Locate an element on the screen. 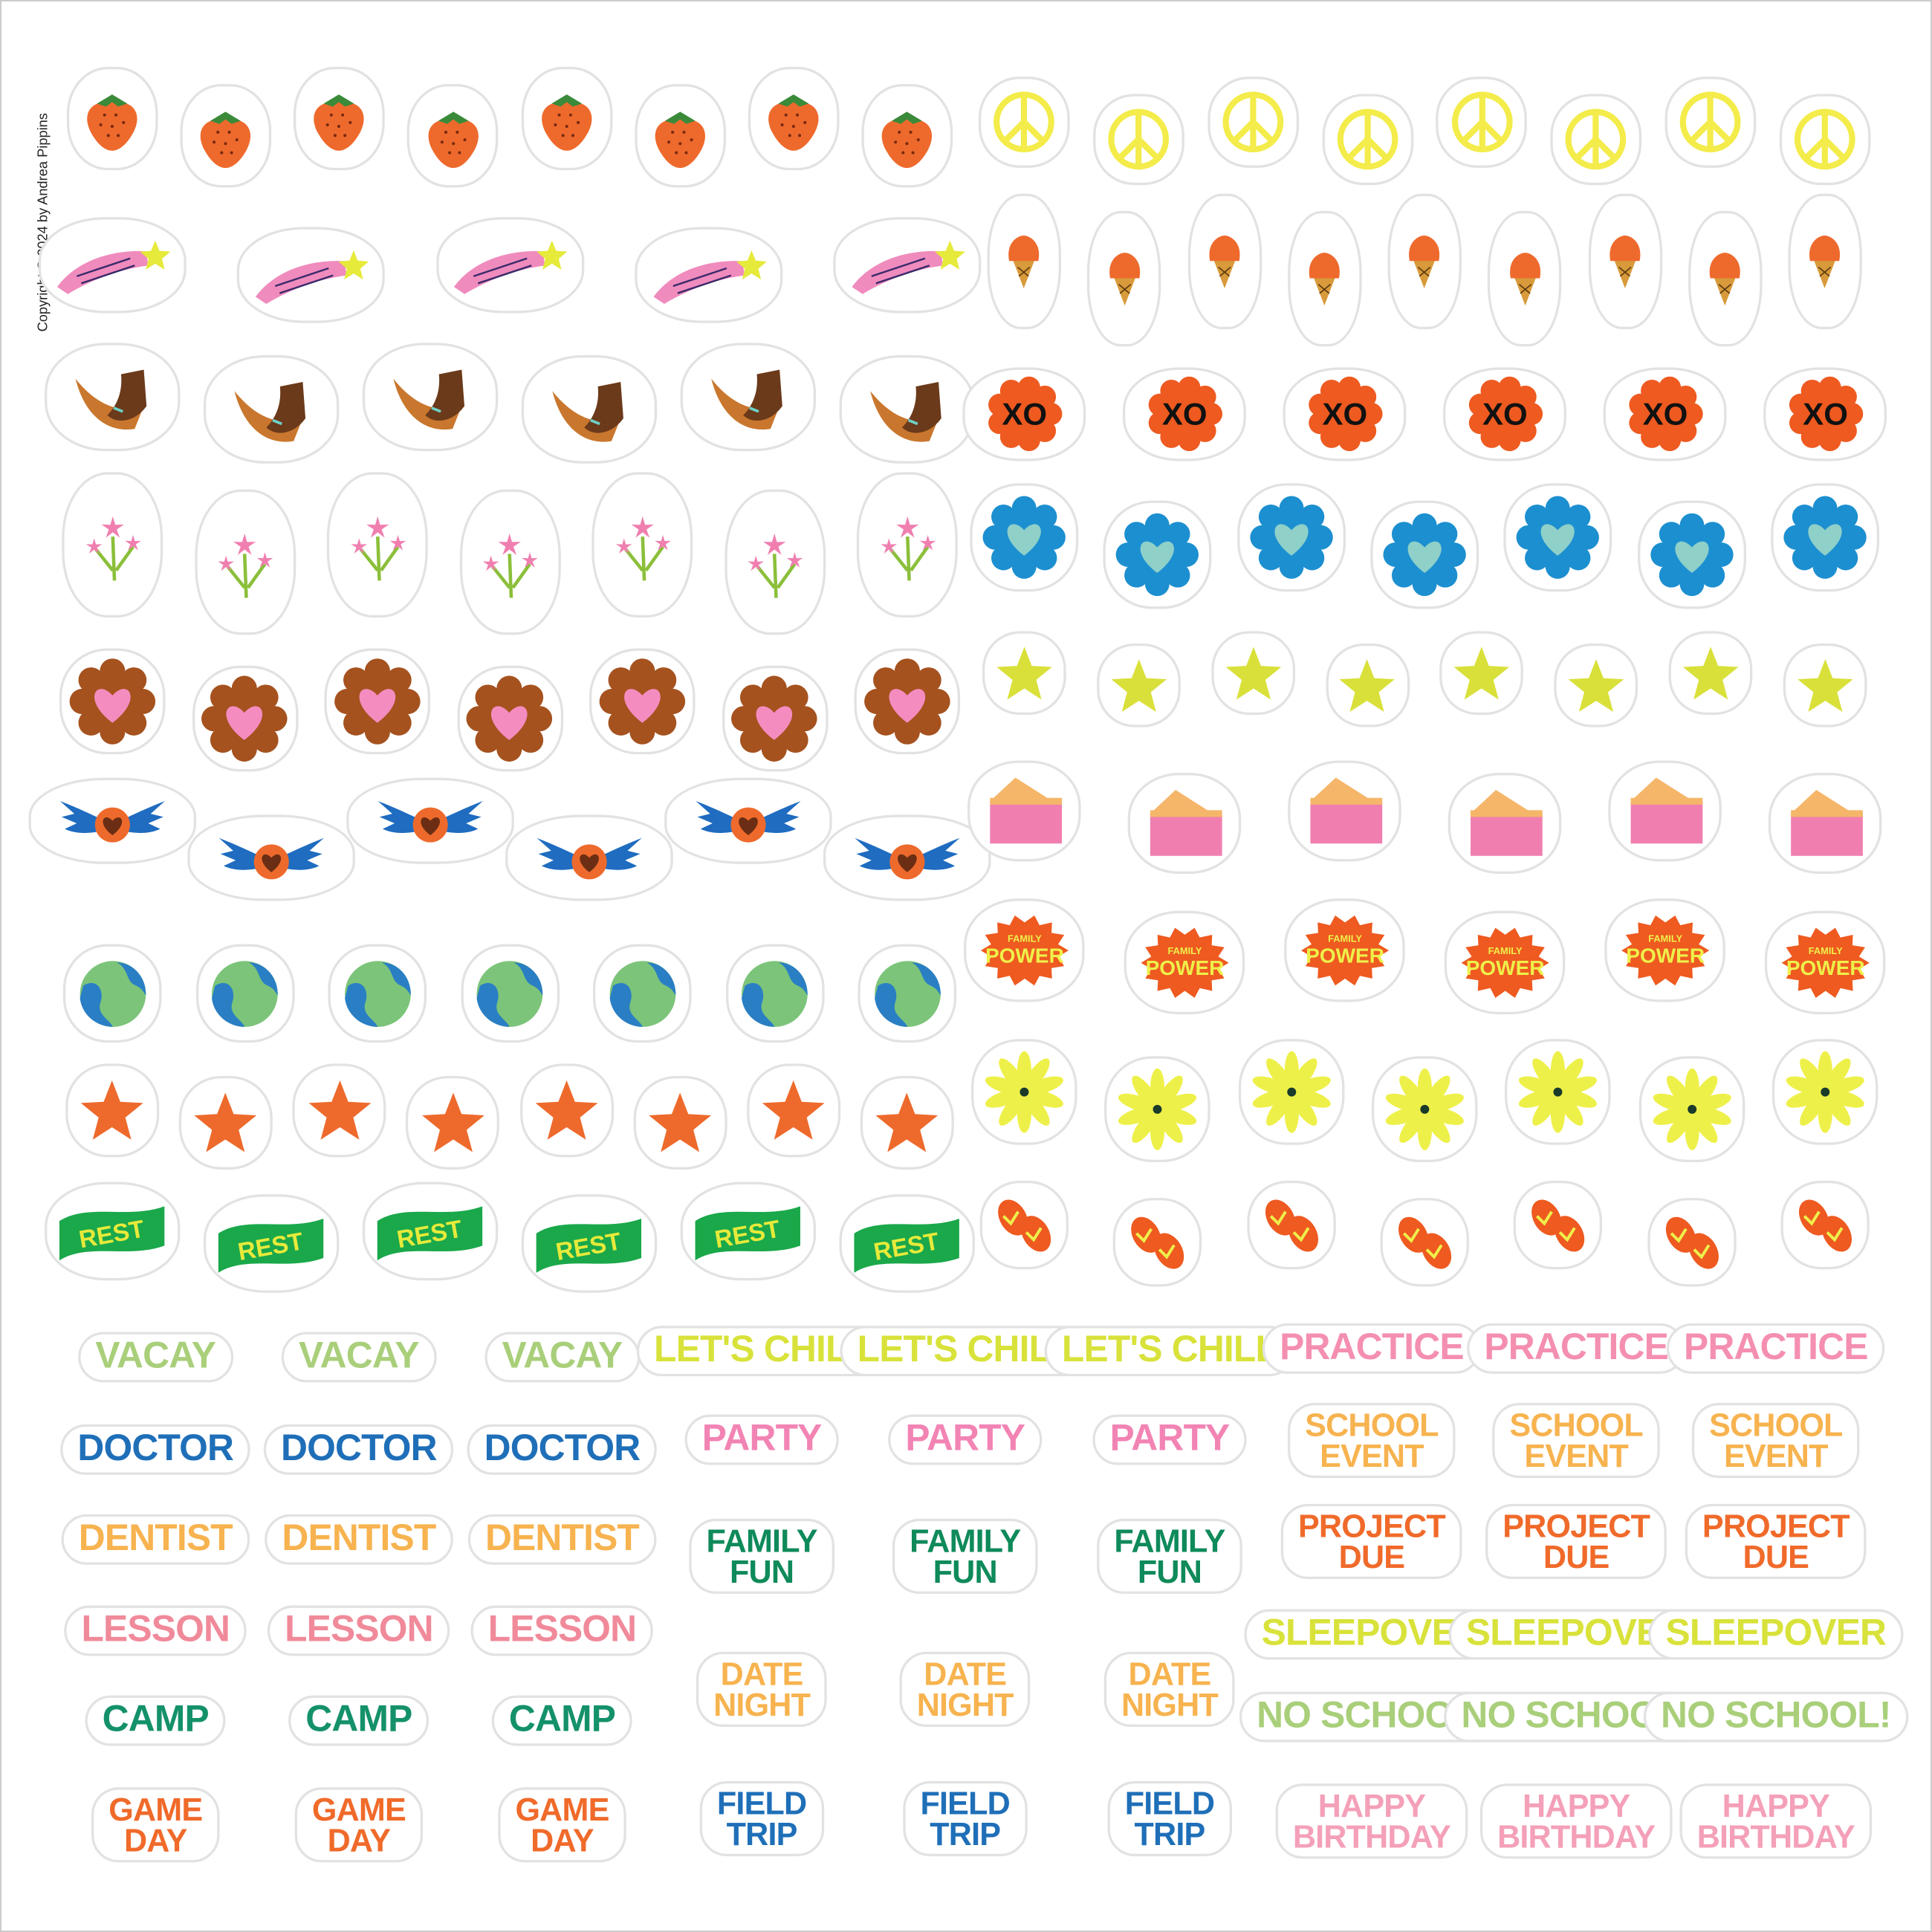 Image resolution: width=1932 pixels, height=1932 pixels. word-sticker: DOCTOR is located at coordinates (358, 1449).